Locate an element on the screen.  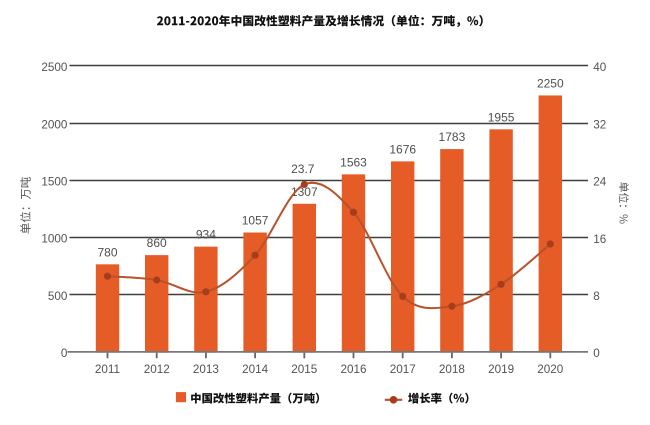
svg-text: 2016 is located at coordinates (353, 369).